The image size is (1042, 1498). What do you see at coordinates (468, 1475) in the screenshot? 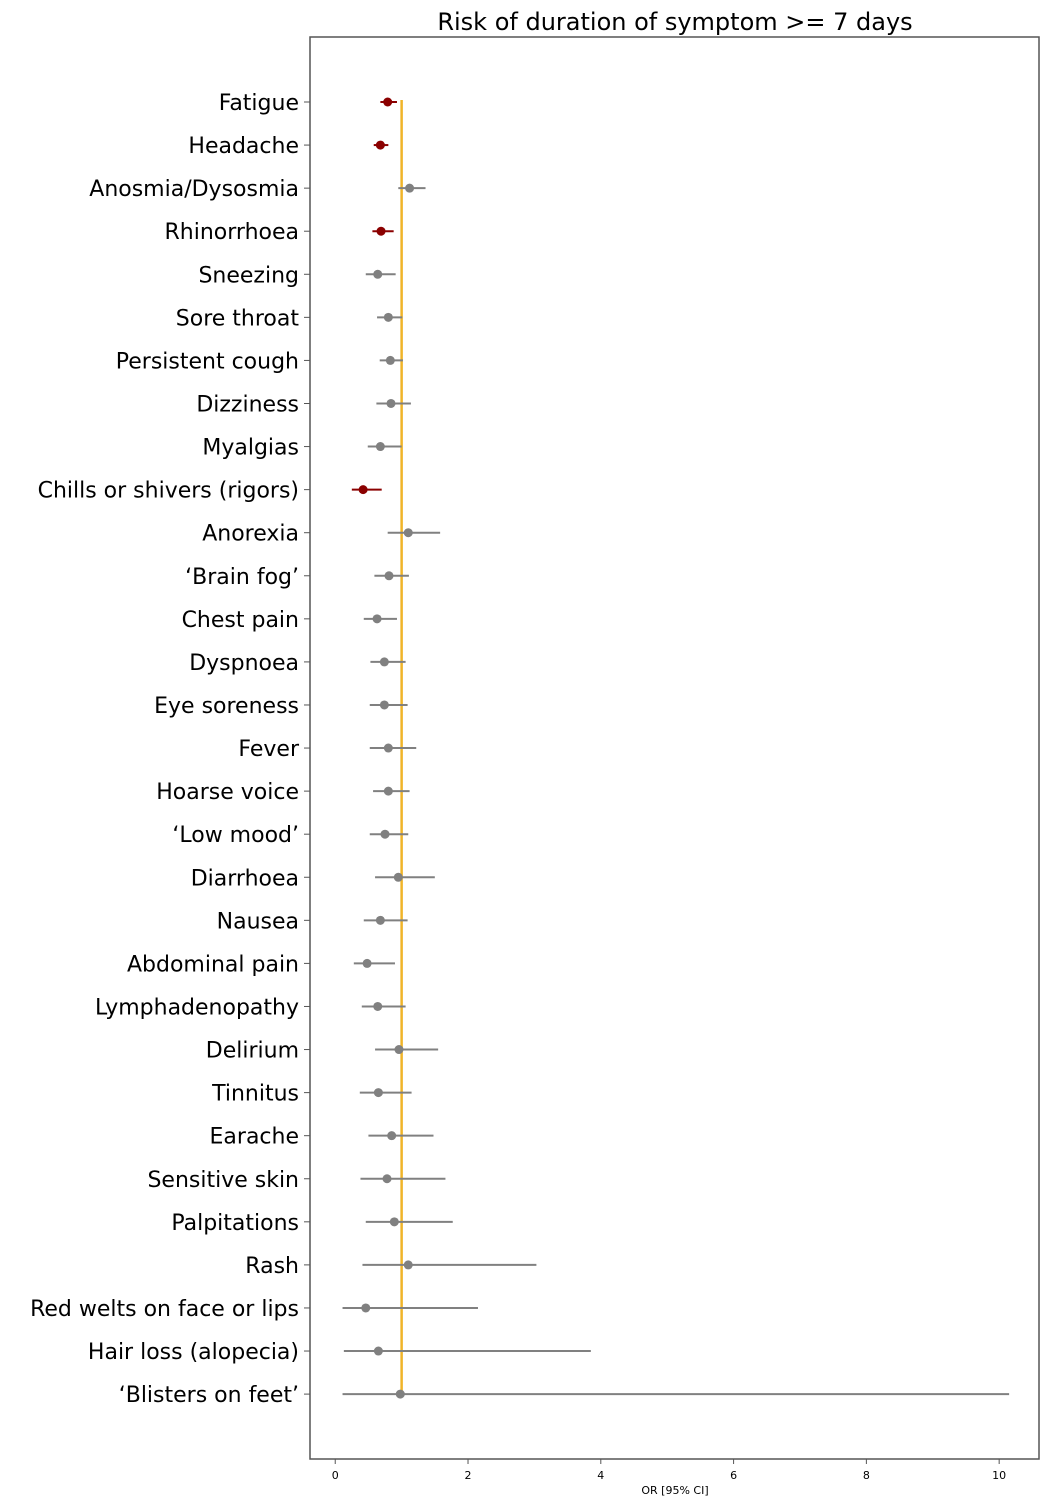
I see `x-tick-label: 2` at bounding box center [468, 1475].